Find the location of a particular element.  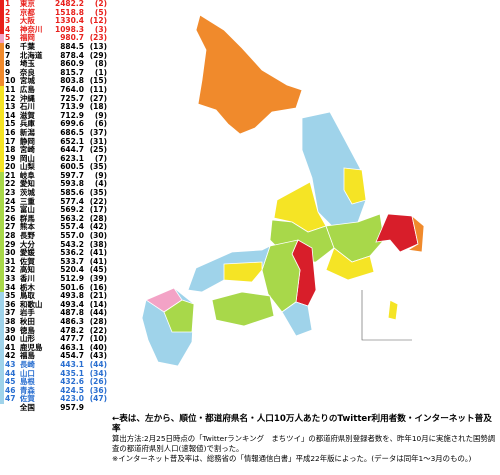

internet-rank: (4) is located at coordinates (100, 184).